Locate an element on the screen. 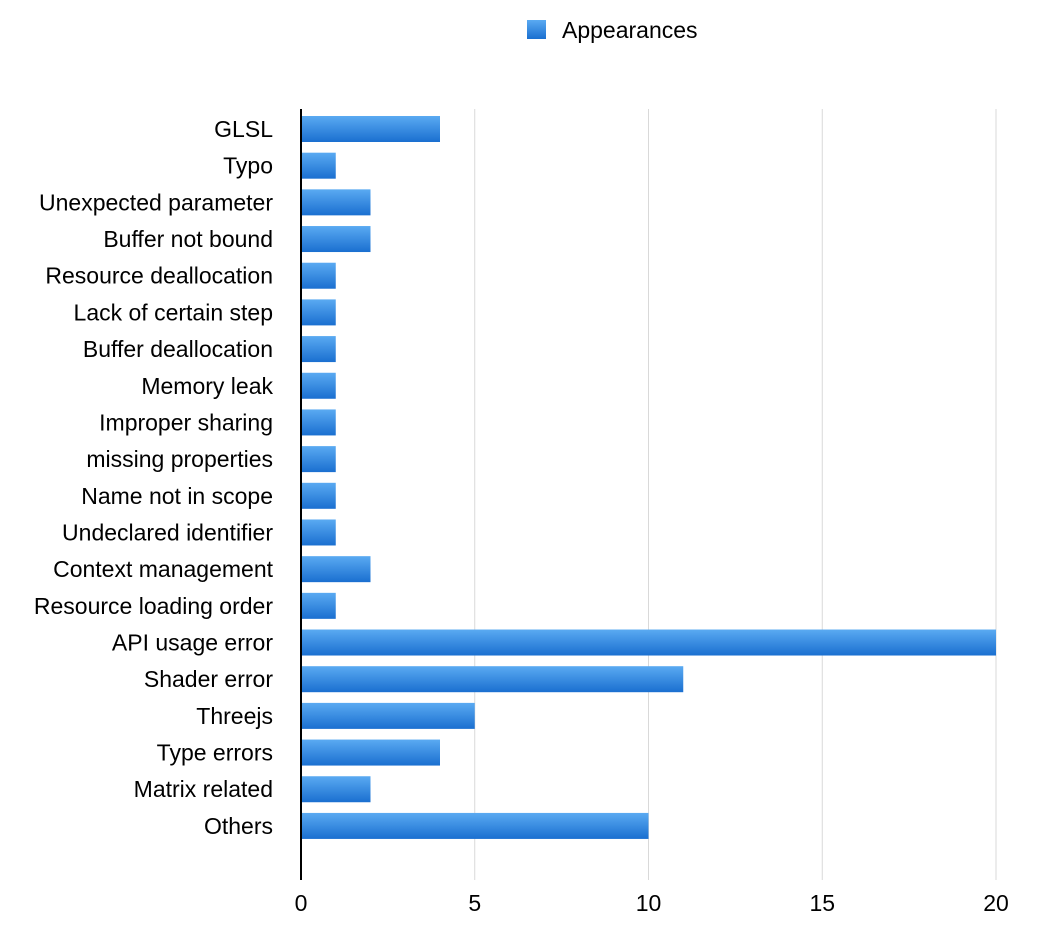 Image resolution: width=1052 pixels, height=945 pixels. x-tick-label-0: 0 is located at coordinates (301, 903).